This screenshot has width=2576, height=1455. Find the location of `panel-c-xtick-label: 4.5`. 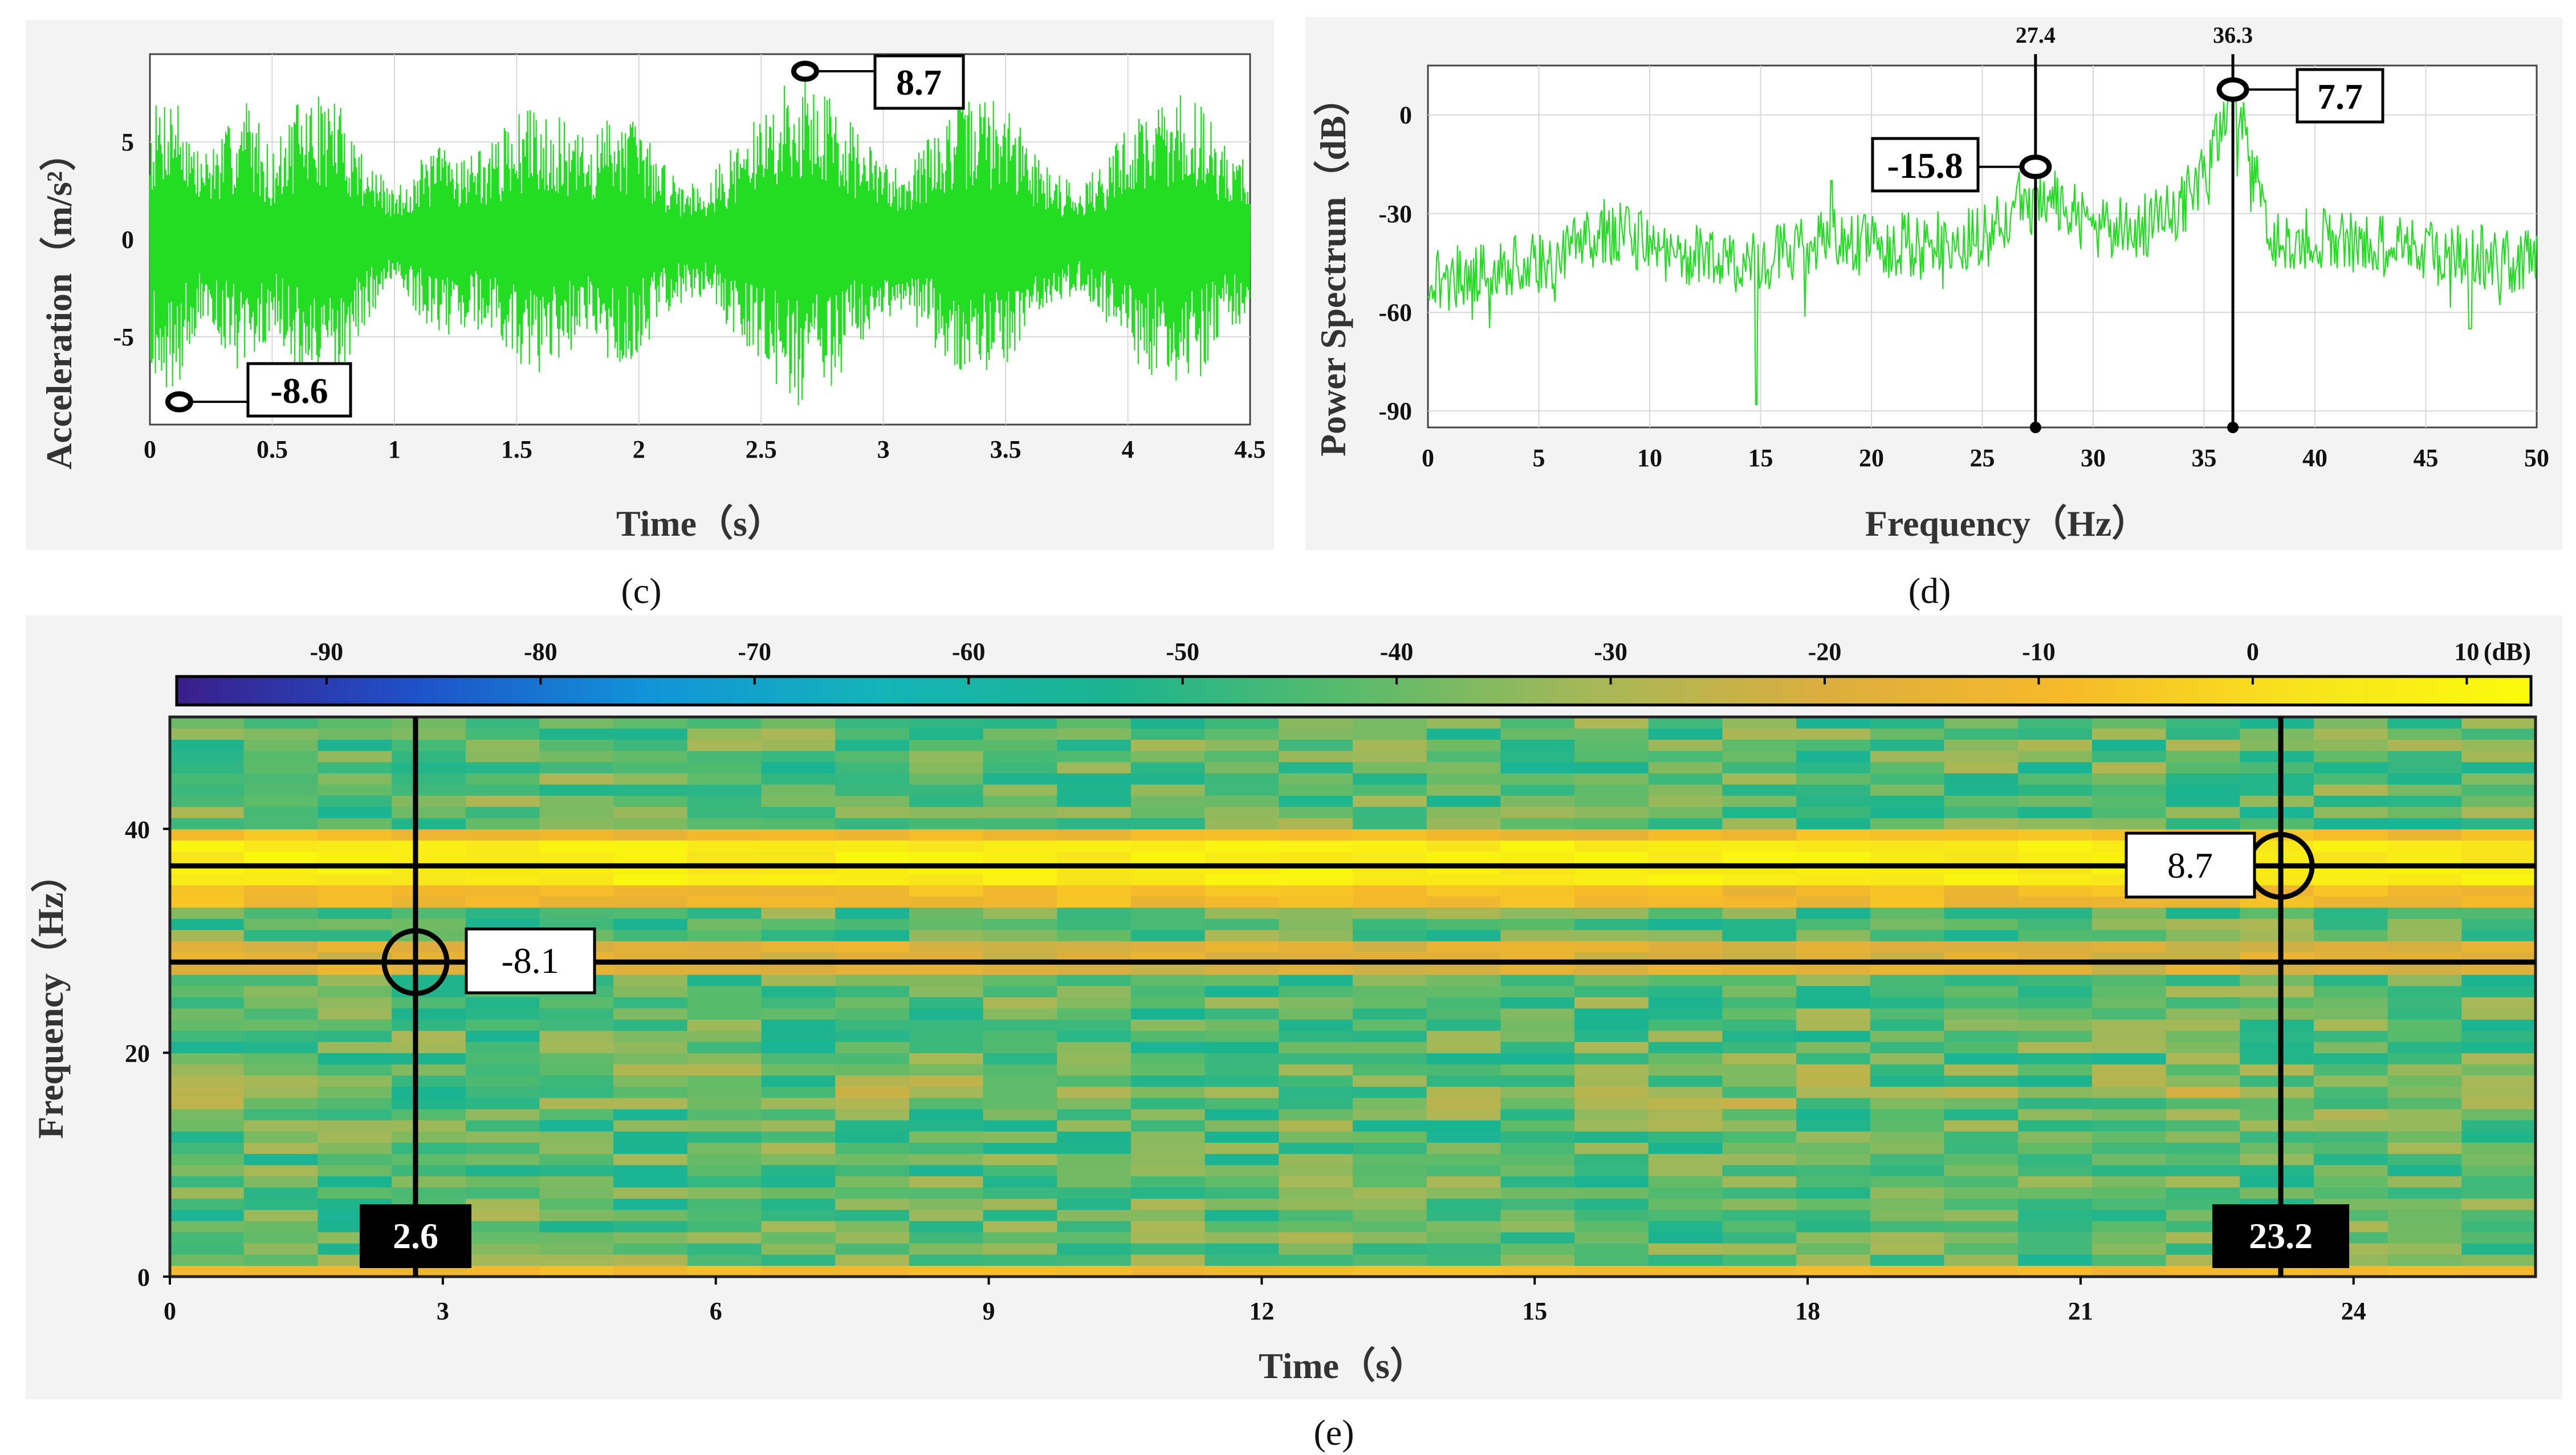

panel-c-xtick-label: 4.5 is located at coordinates (1250, 449).